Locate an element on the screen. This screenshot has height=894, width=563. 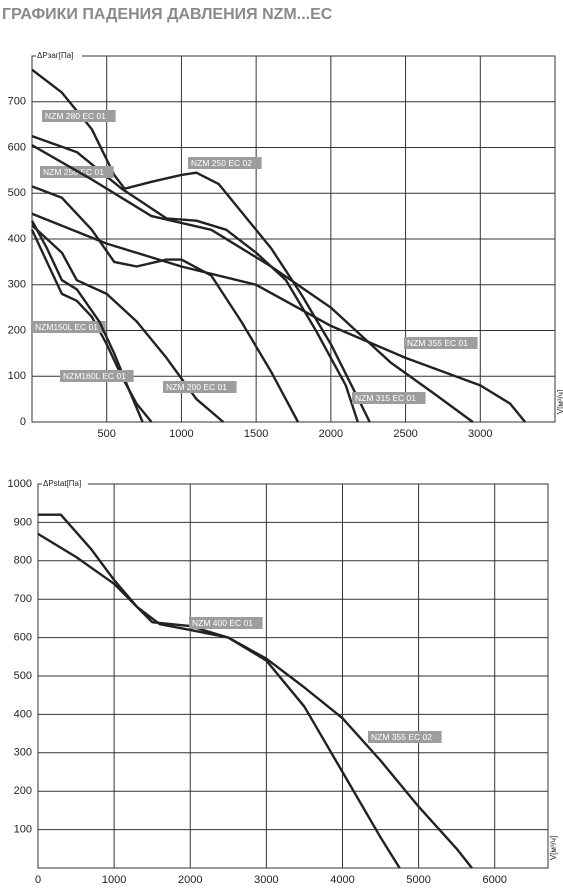
legend-label: NZM160L EC 01 is located at coordinates (94, 376).